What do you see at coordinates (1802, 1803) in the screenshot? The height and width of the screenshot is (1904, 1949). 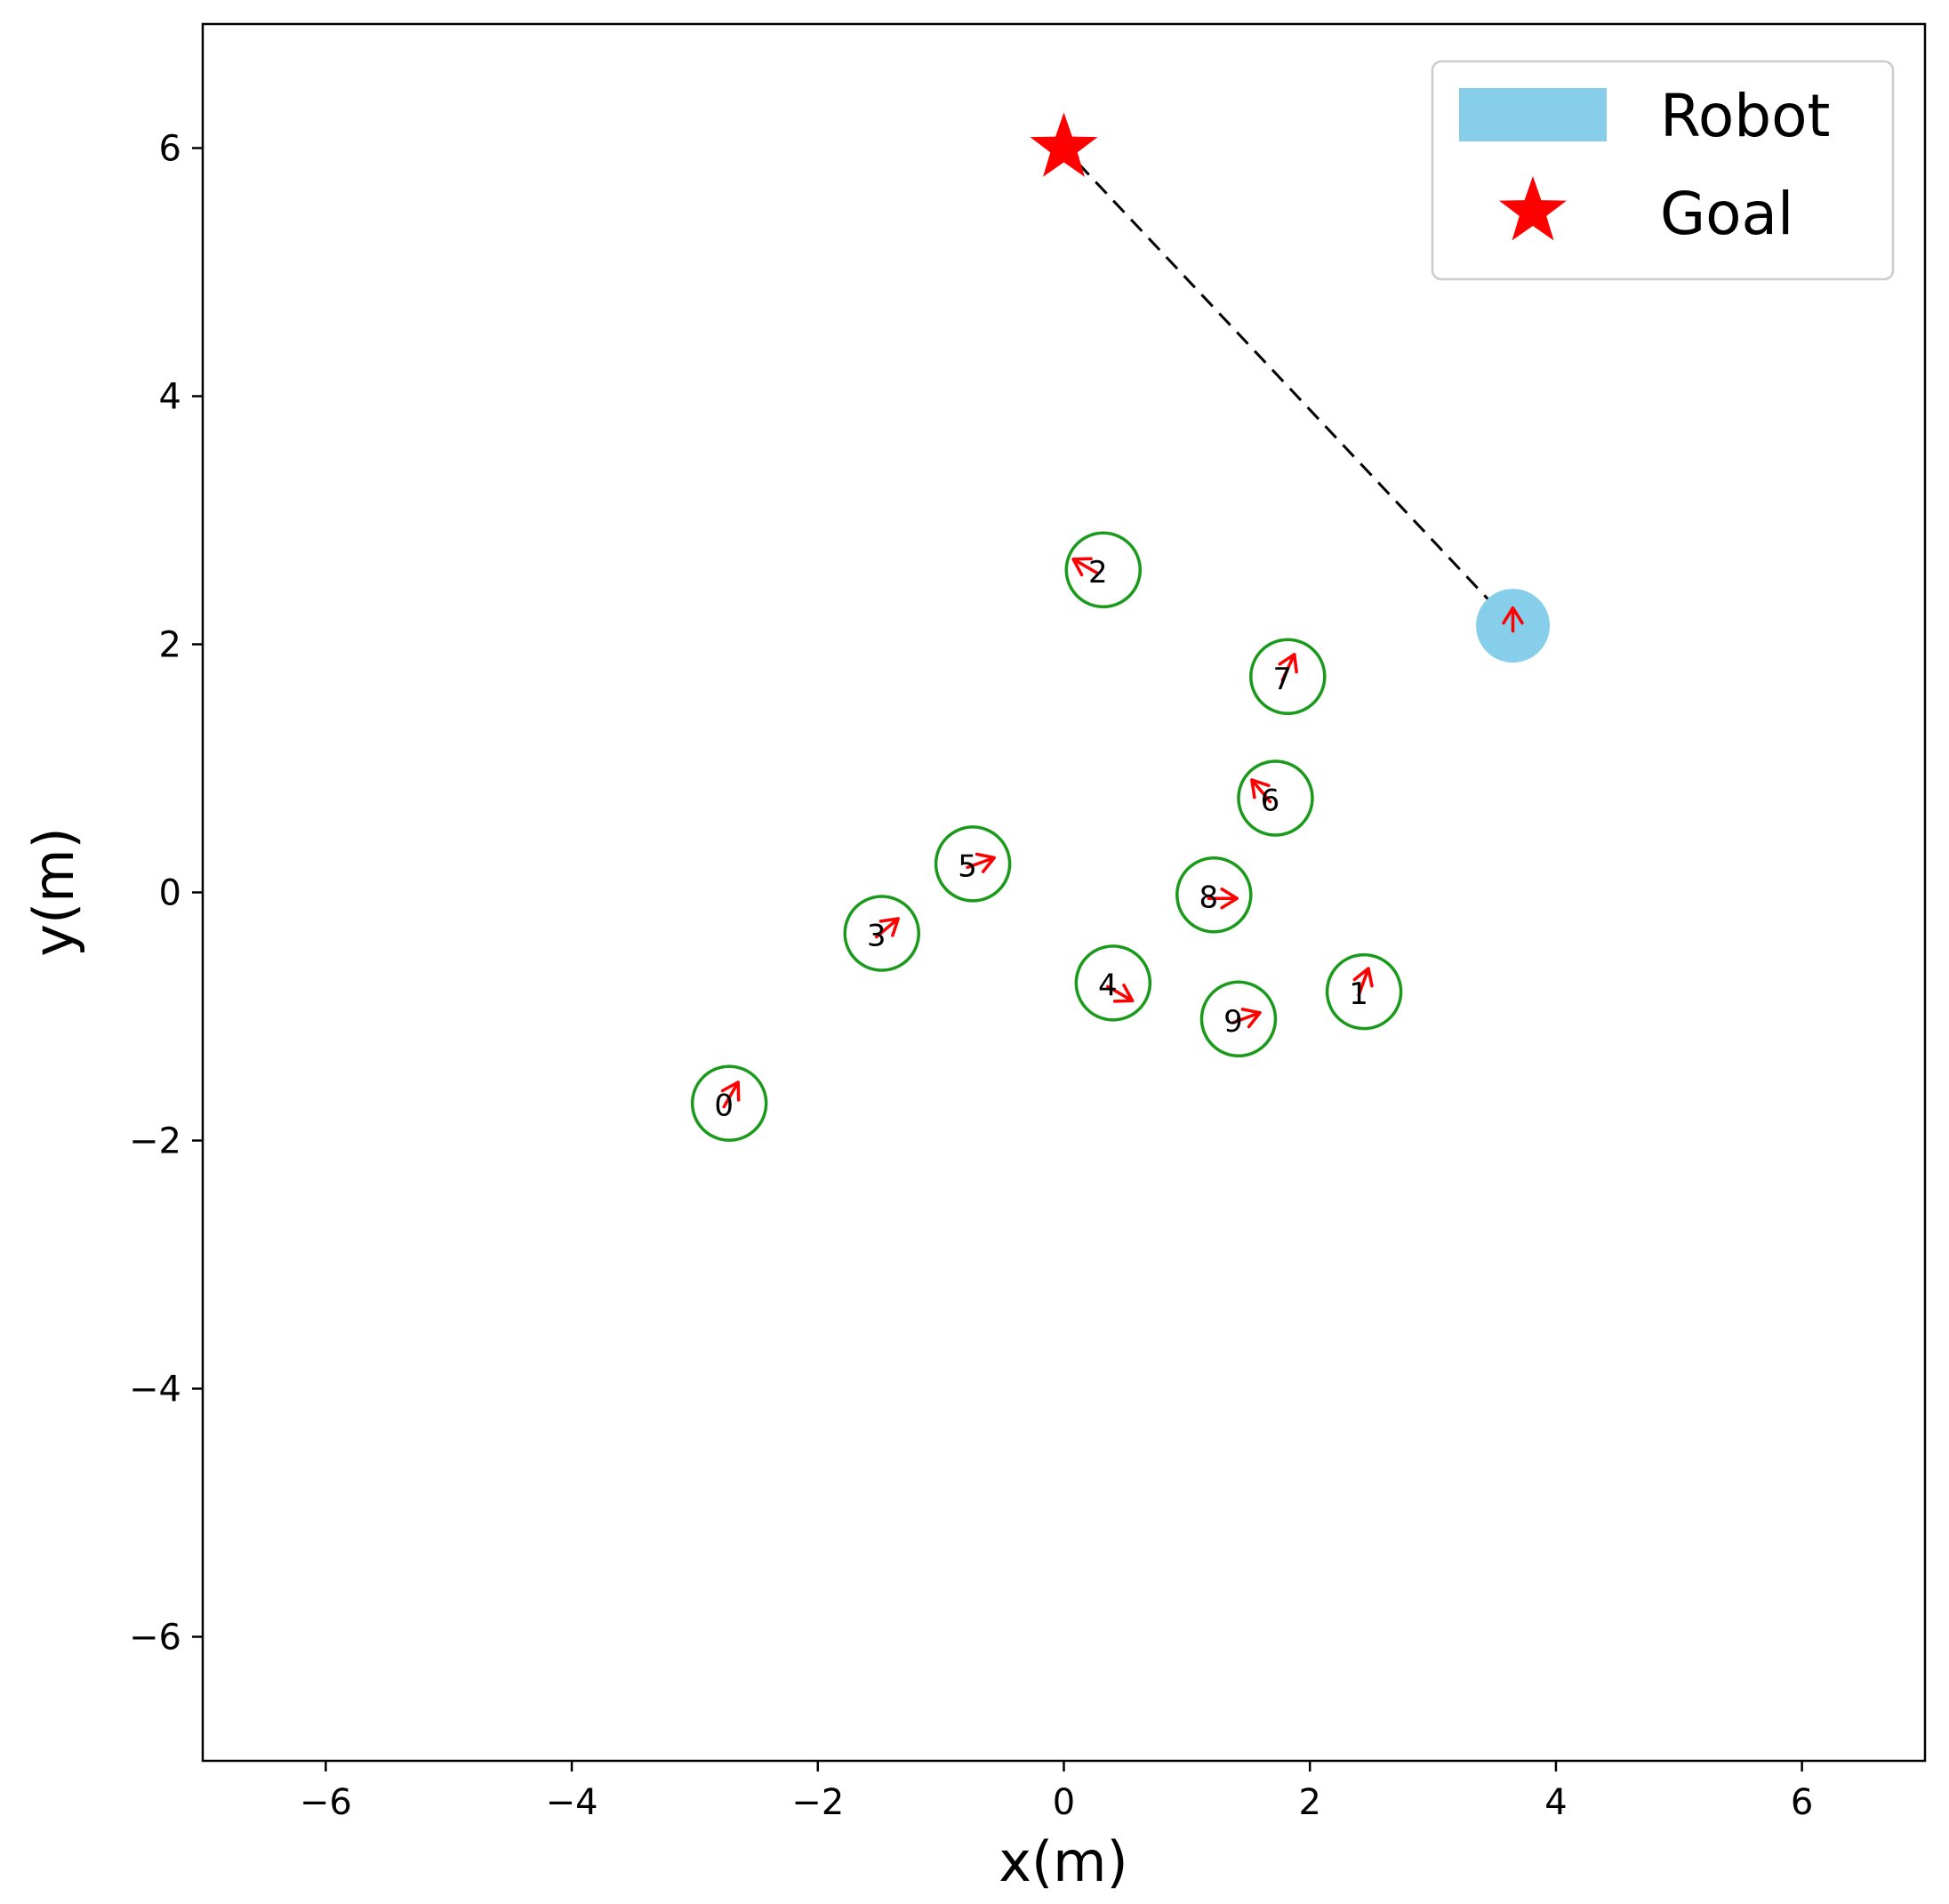 I see `x-tick-label: 6` at bounding box center [1802, 1803].